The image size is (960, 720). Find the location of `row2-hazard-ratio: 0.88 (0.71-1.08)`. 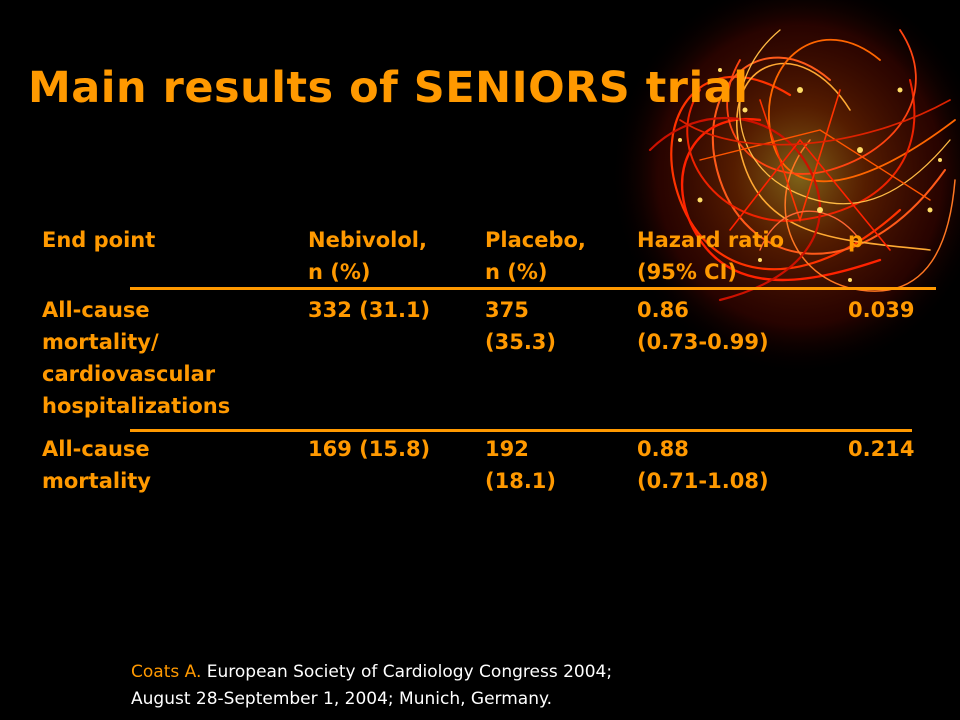

row2-hazard-ratio: 0.88 (0.71-1.08) is located at coordinates (703, 465).